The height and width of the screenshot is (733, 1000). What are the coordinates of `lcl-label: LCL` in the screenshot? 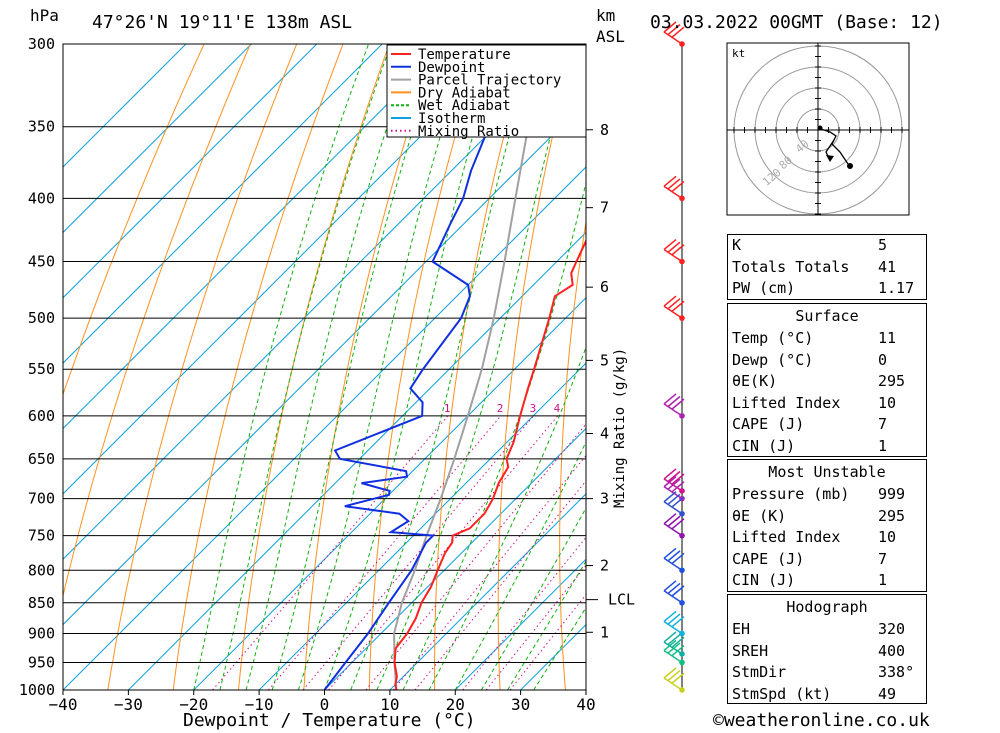 It's located at (621, 600).